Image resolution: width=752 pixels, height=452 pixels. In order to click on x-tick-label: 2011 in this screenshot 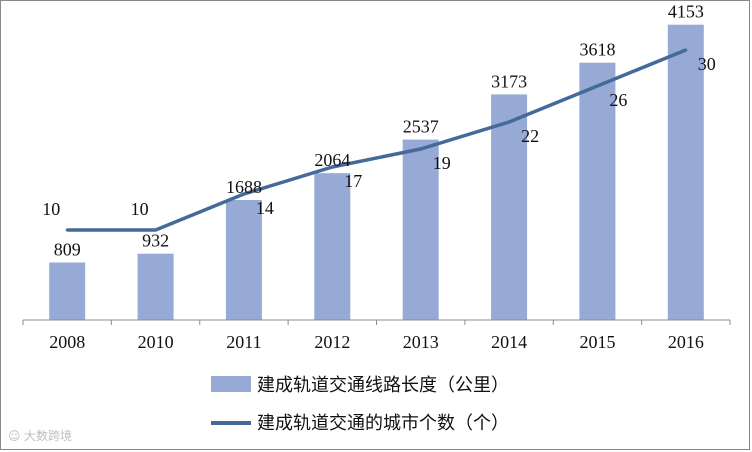, I will do `click(243, 342)`.